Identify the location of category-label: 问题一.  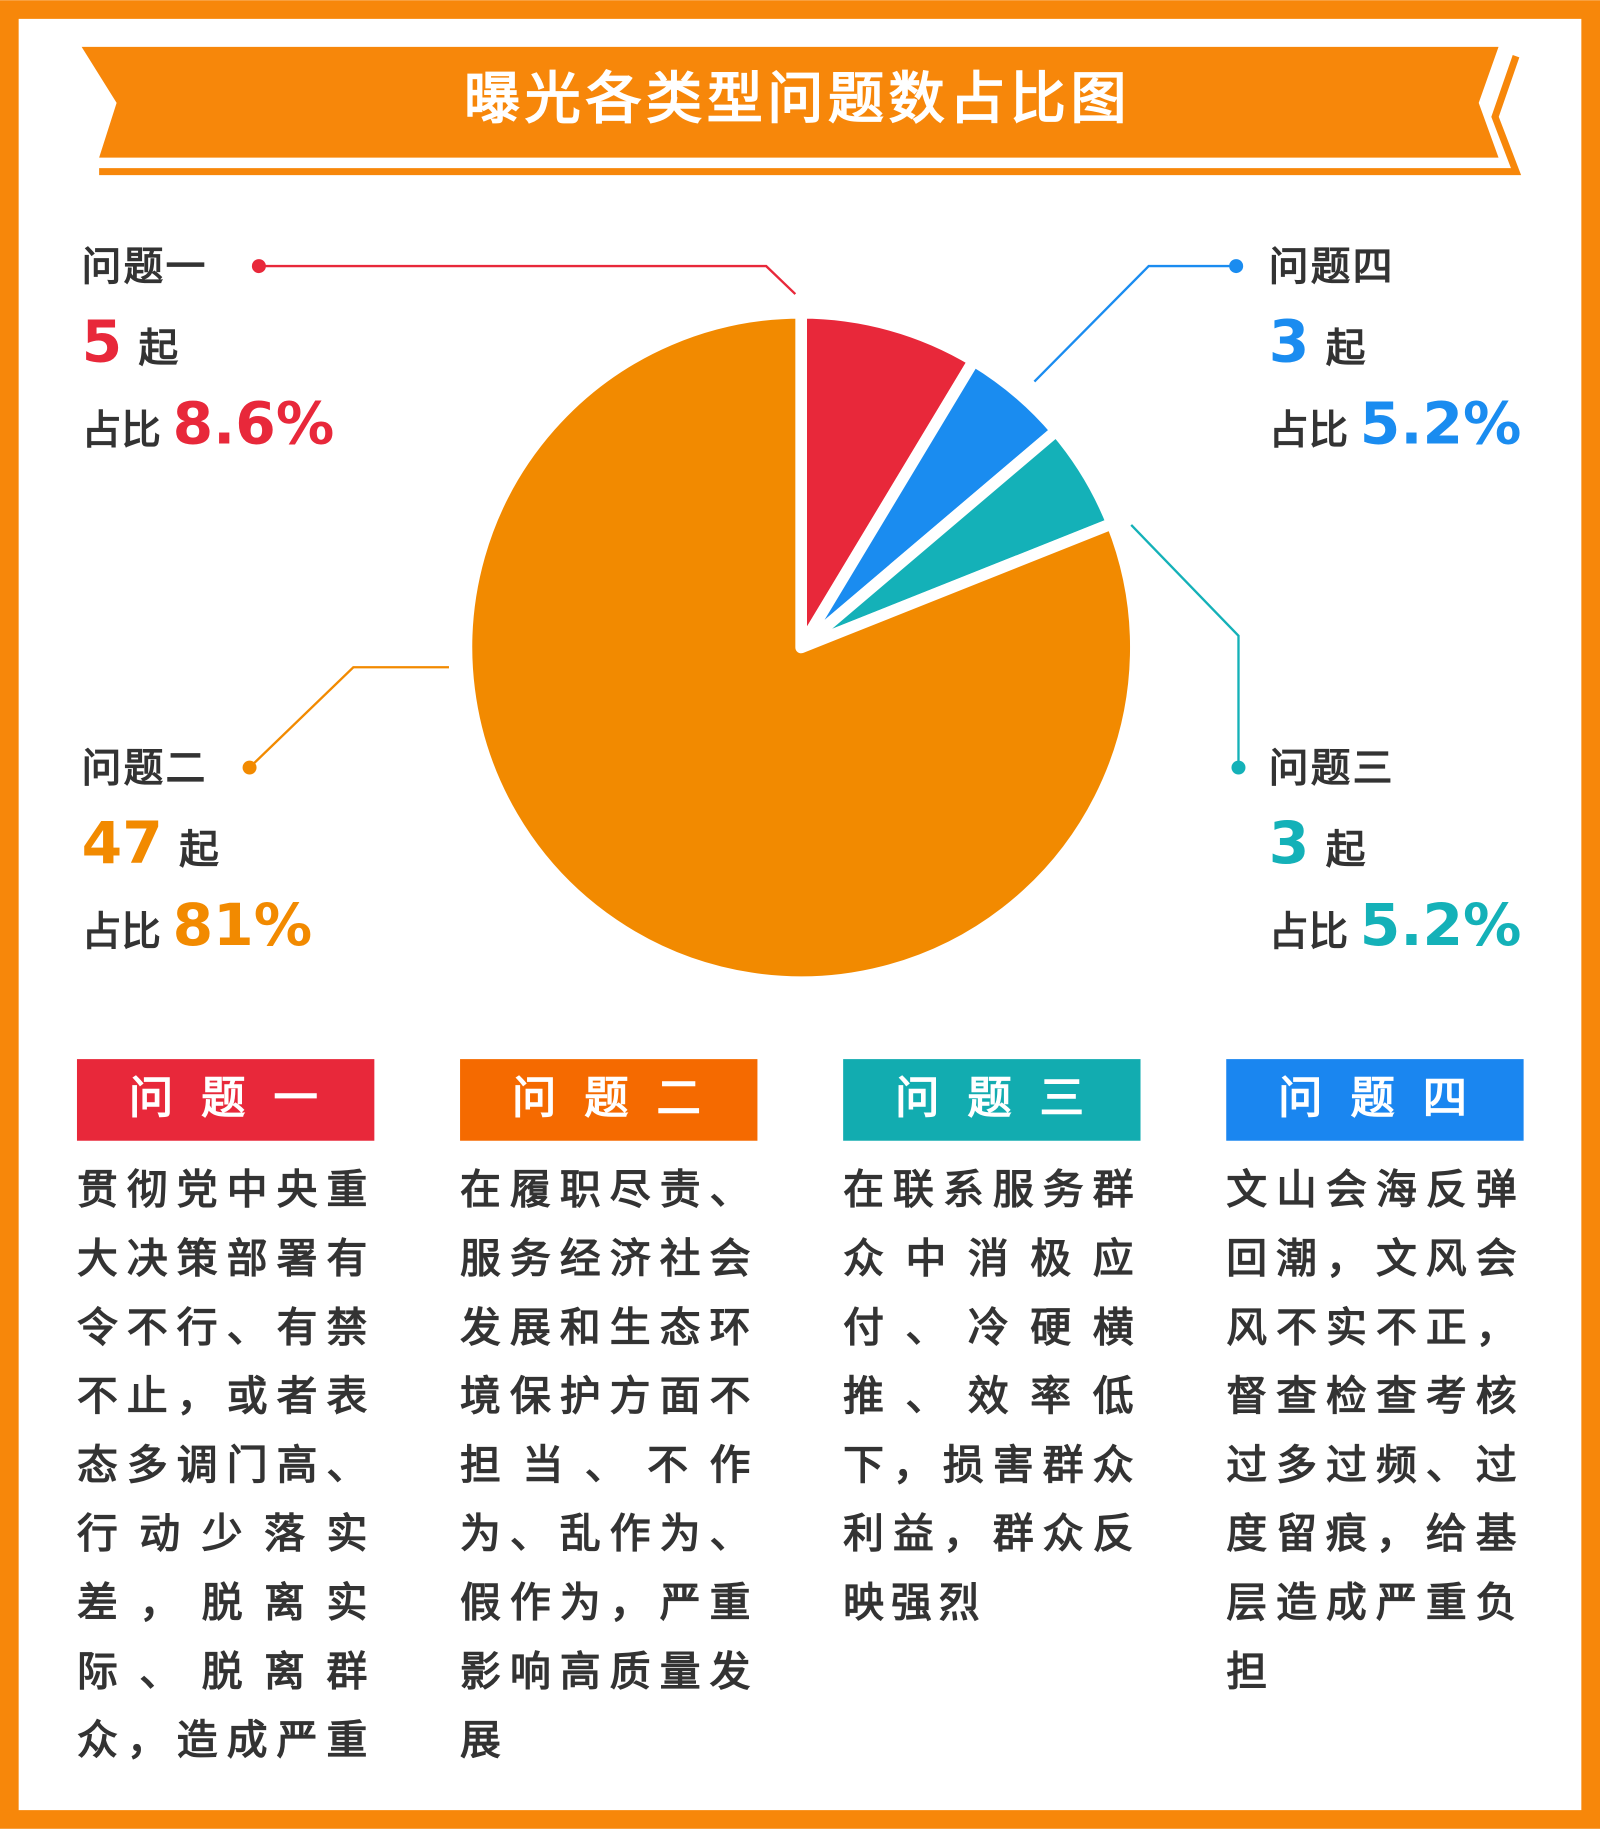
(145, 267).